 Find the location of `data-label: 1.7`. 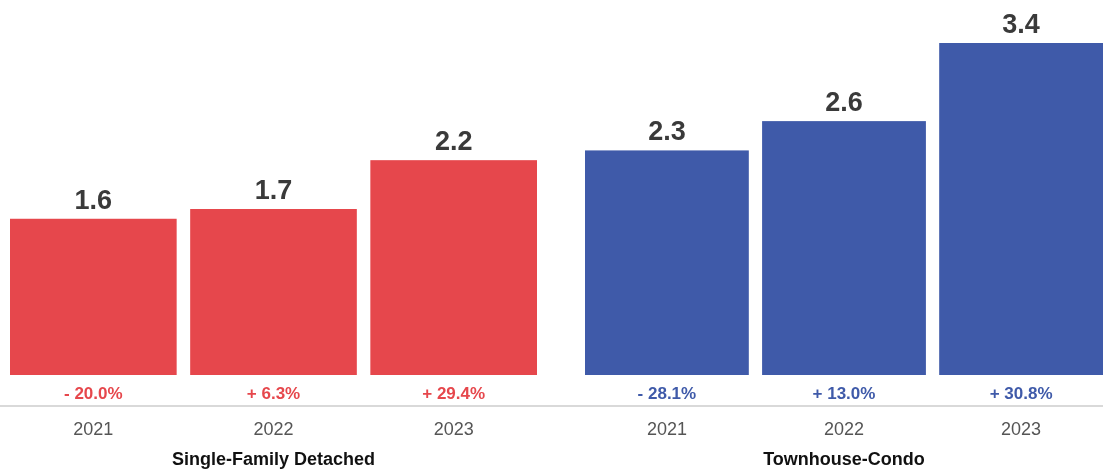

data-label: 1.7 is located at coordinates (273, 190).